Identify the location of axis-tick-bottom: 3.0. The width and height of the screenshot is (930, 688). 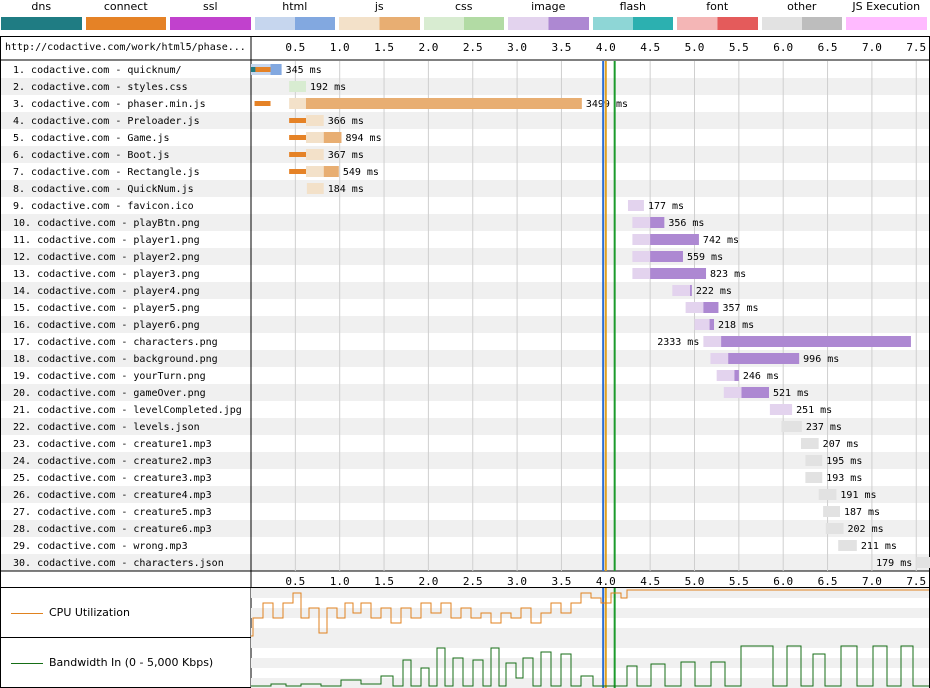
(517, 581).